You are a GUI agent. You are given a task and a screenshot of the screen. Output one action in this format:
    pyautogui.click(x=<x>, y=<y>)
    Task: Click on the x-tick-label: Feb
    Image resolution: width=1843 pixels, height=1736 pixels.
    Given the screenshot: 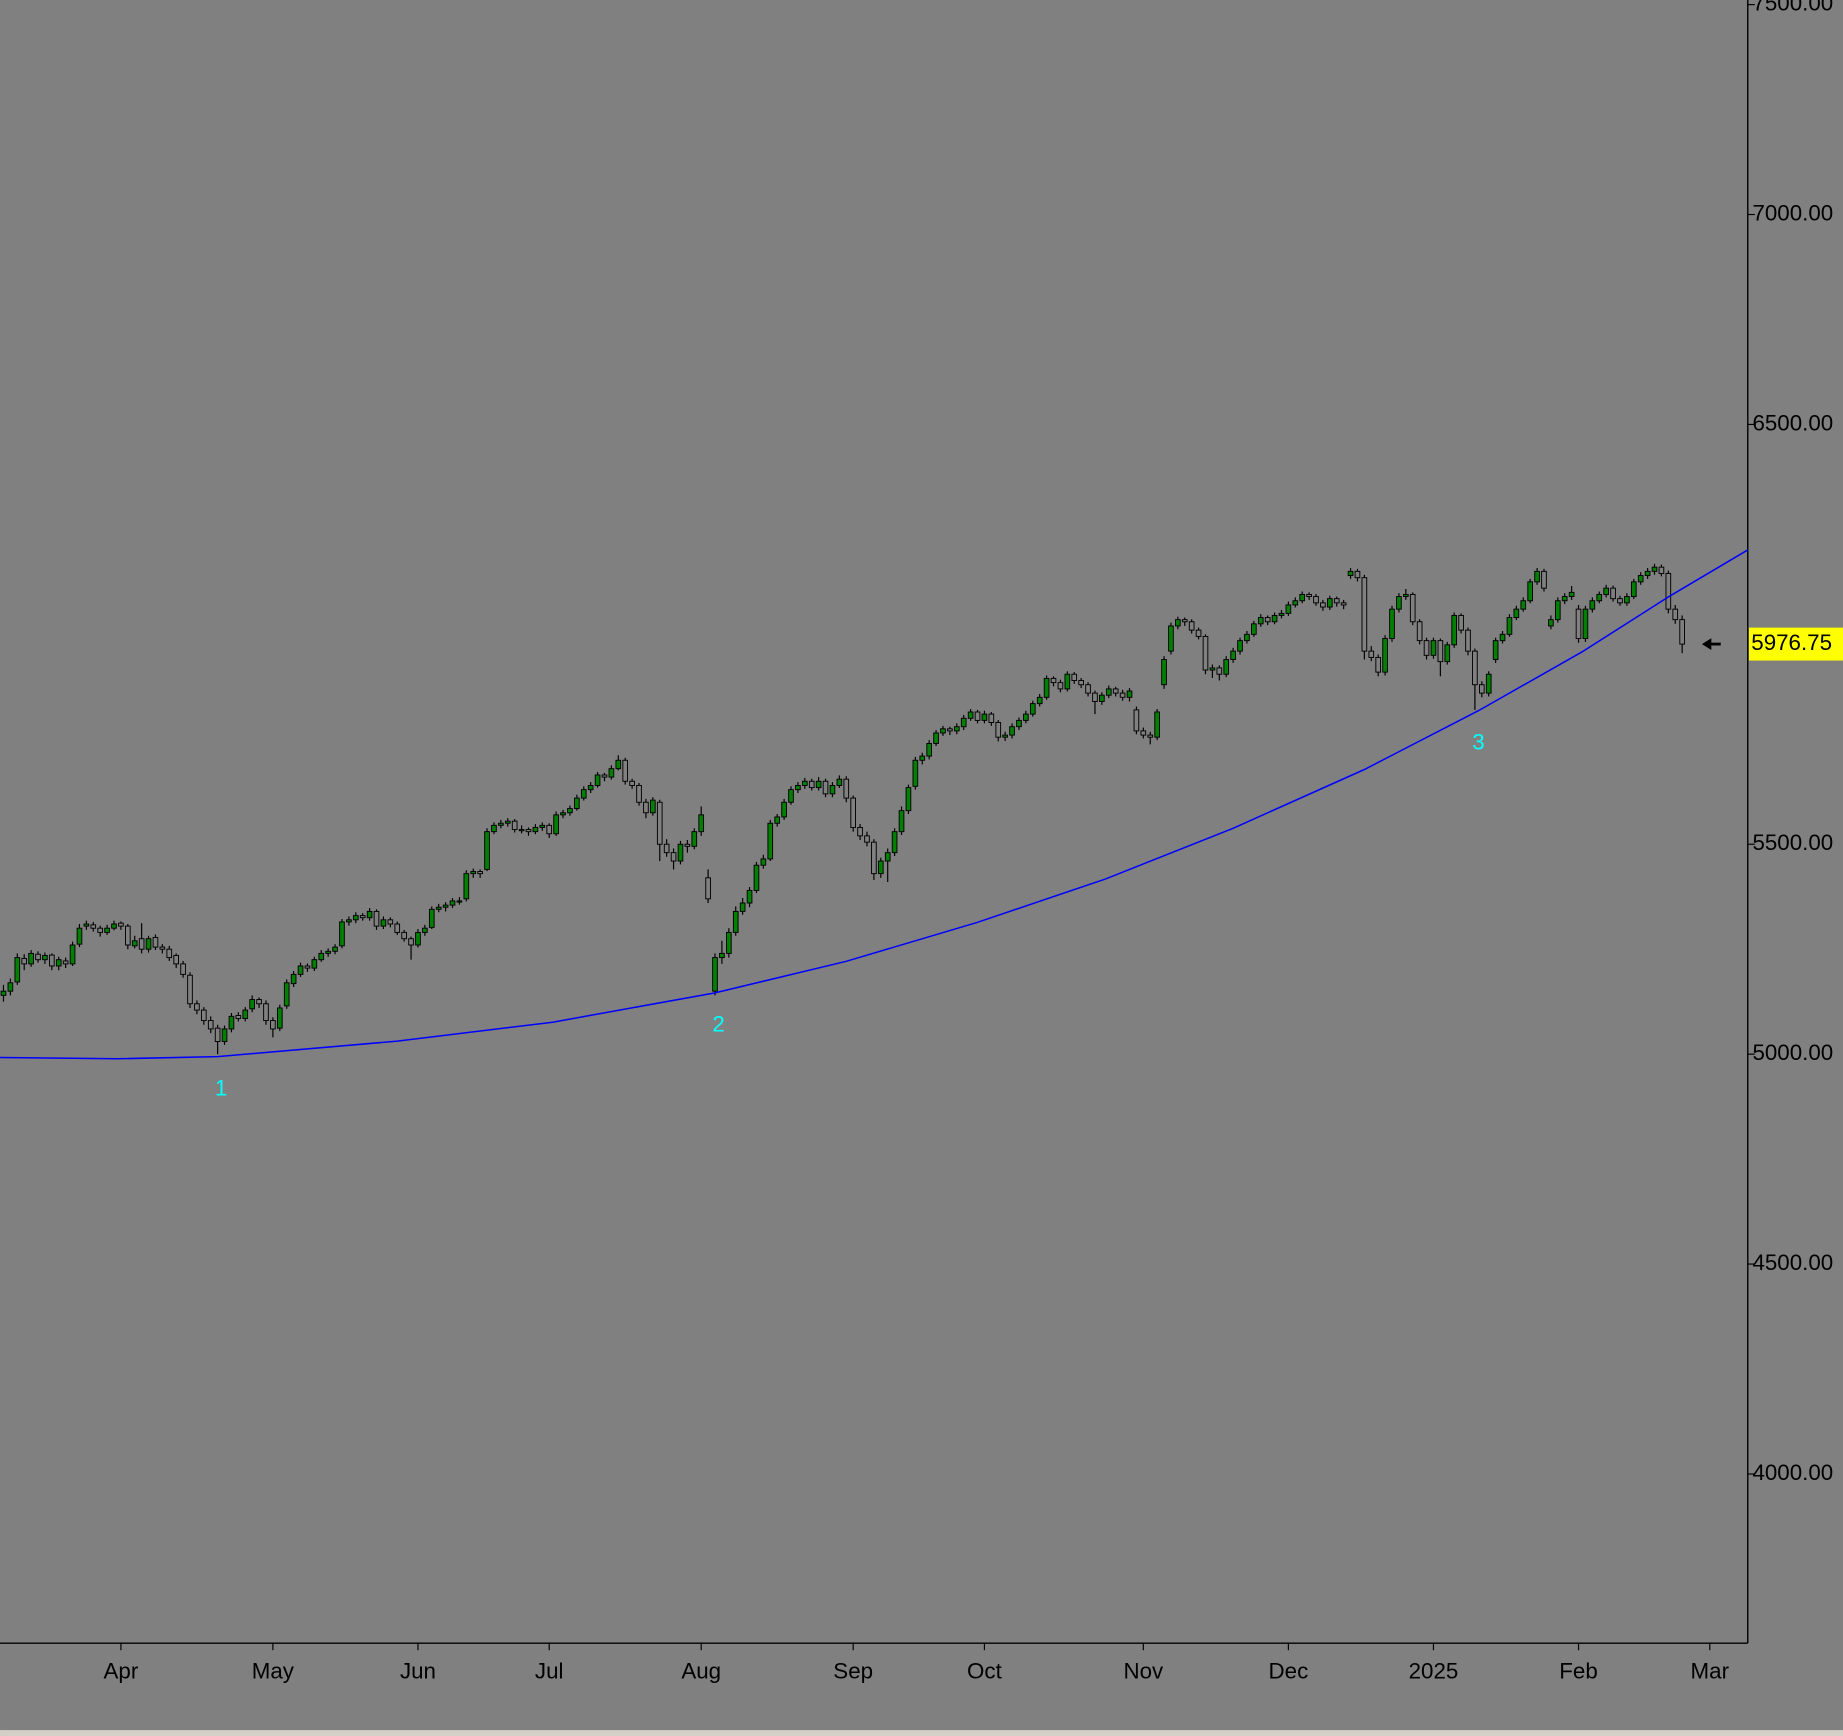 What is the action you would take?
    pyautogui.click(x=1578, y=1670)
    